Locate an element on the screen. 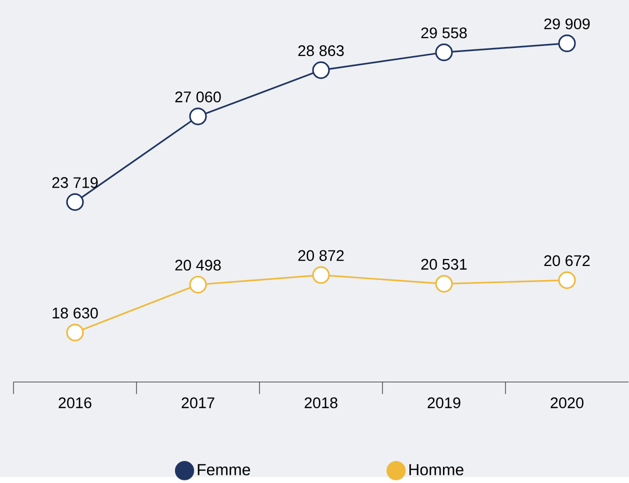 The image size is (629, 483). x-tick-label: 2018 is located at coordinates (321, 403).